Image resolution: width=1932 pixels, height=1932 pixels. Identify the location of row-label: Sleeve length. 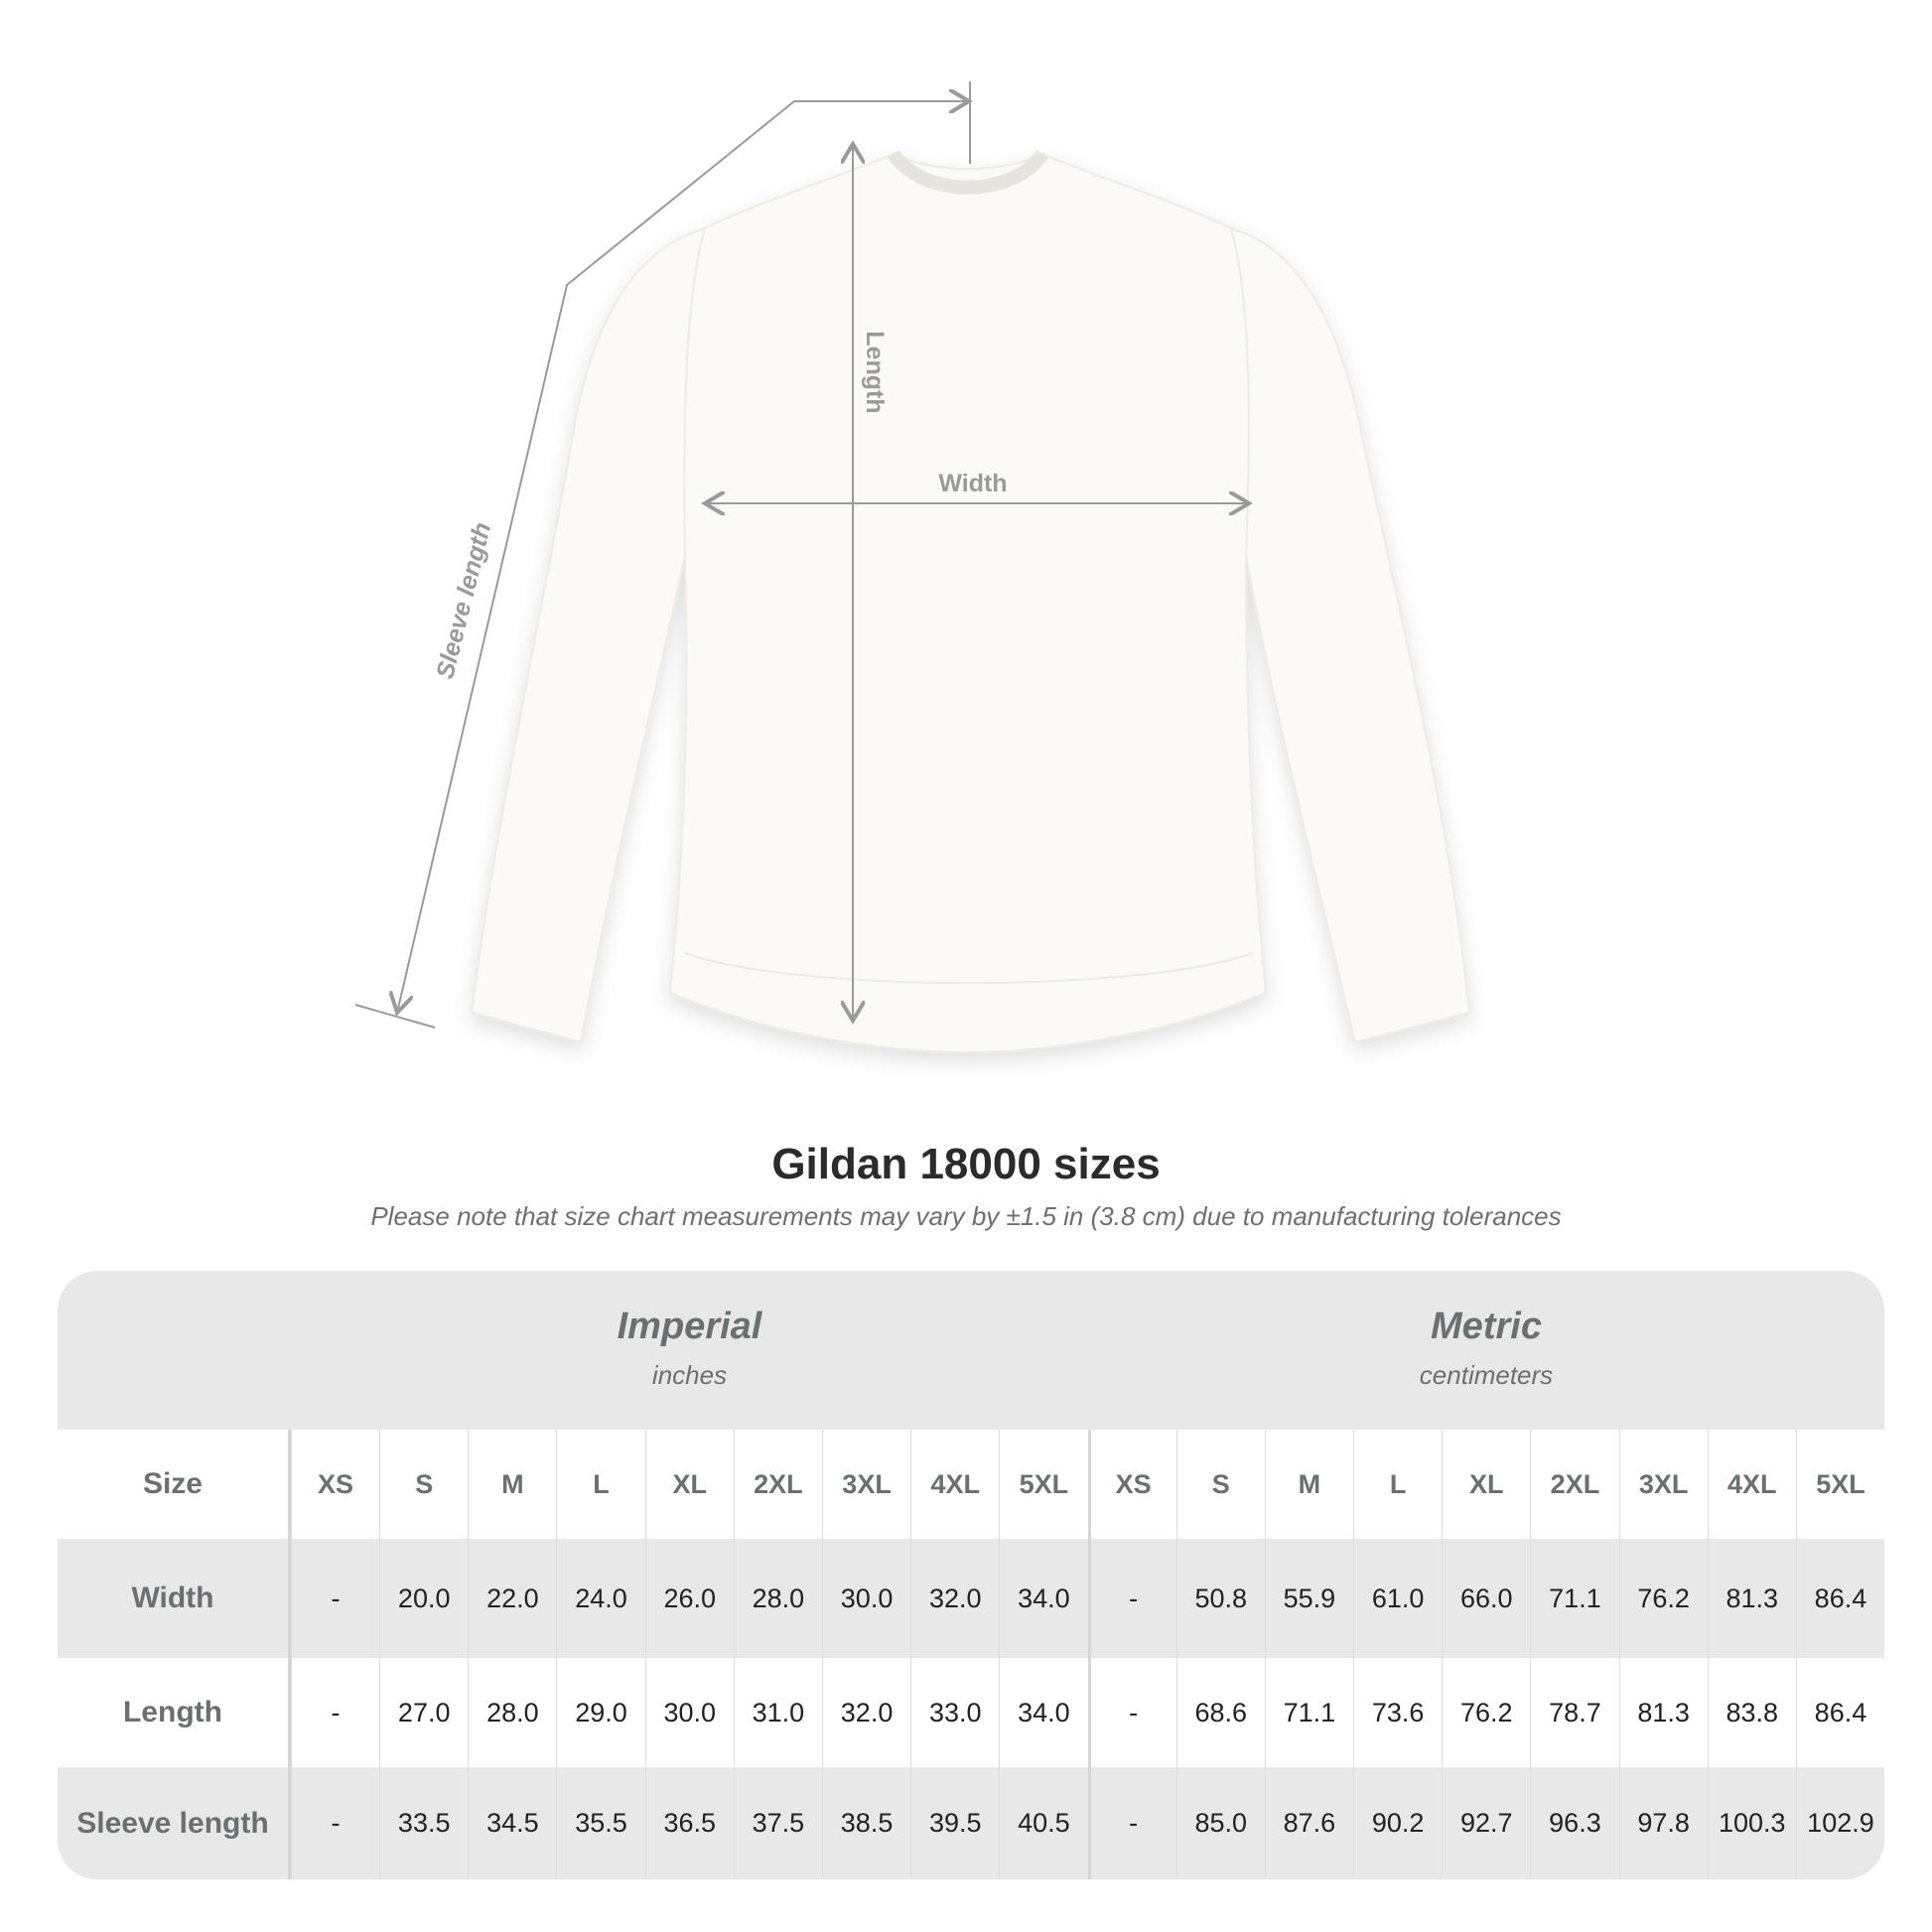
(174, 1823).